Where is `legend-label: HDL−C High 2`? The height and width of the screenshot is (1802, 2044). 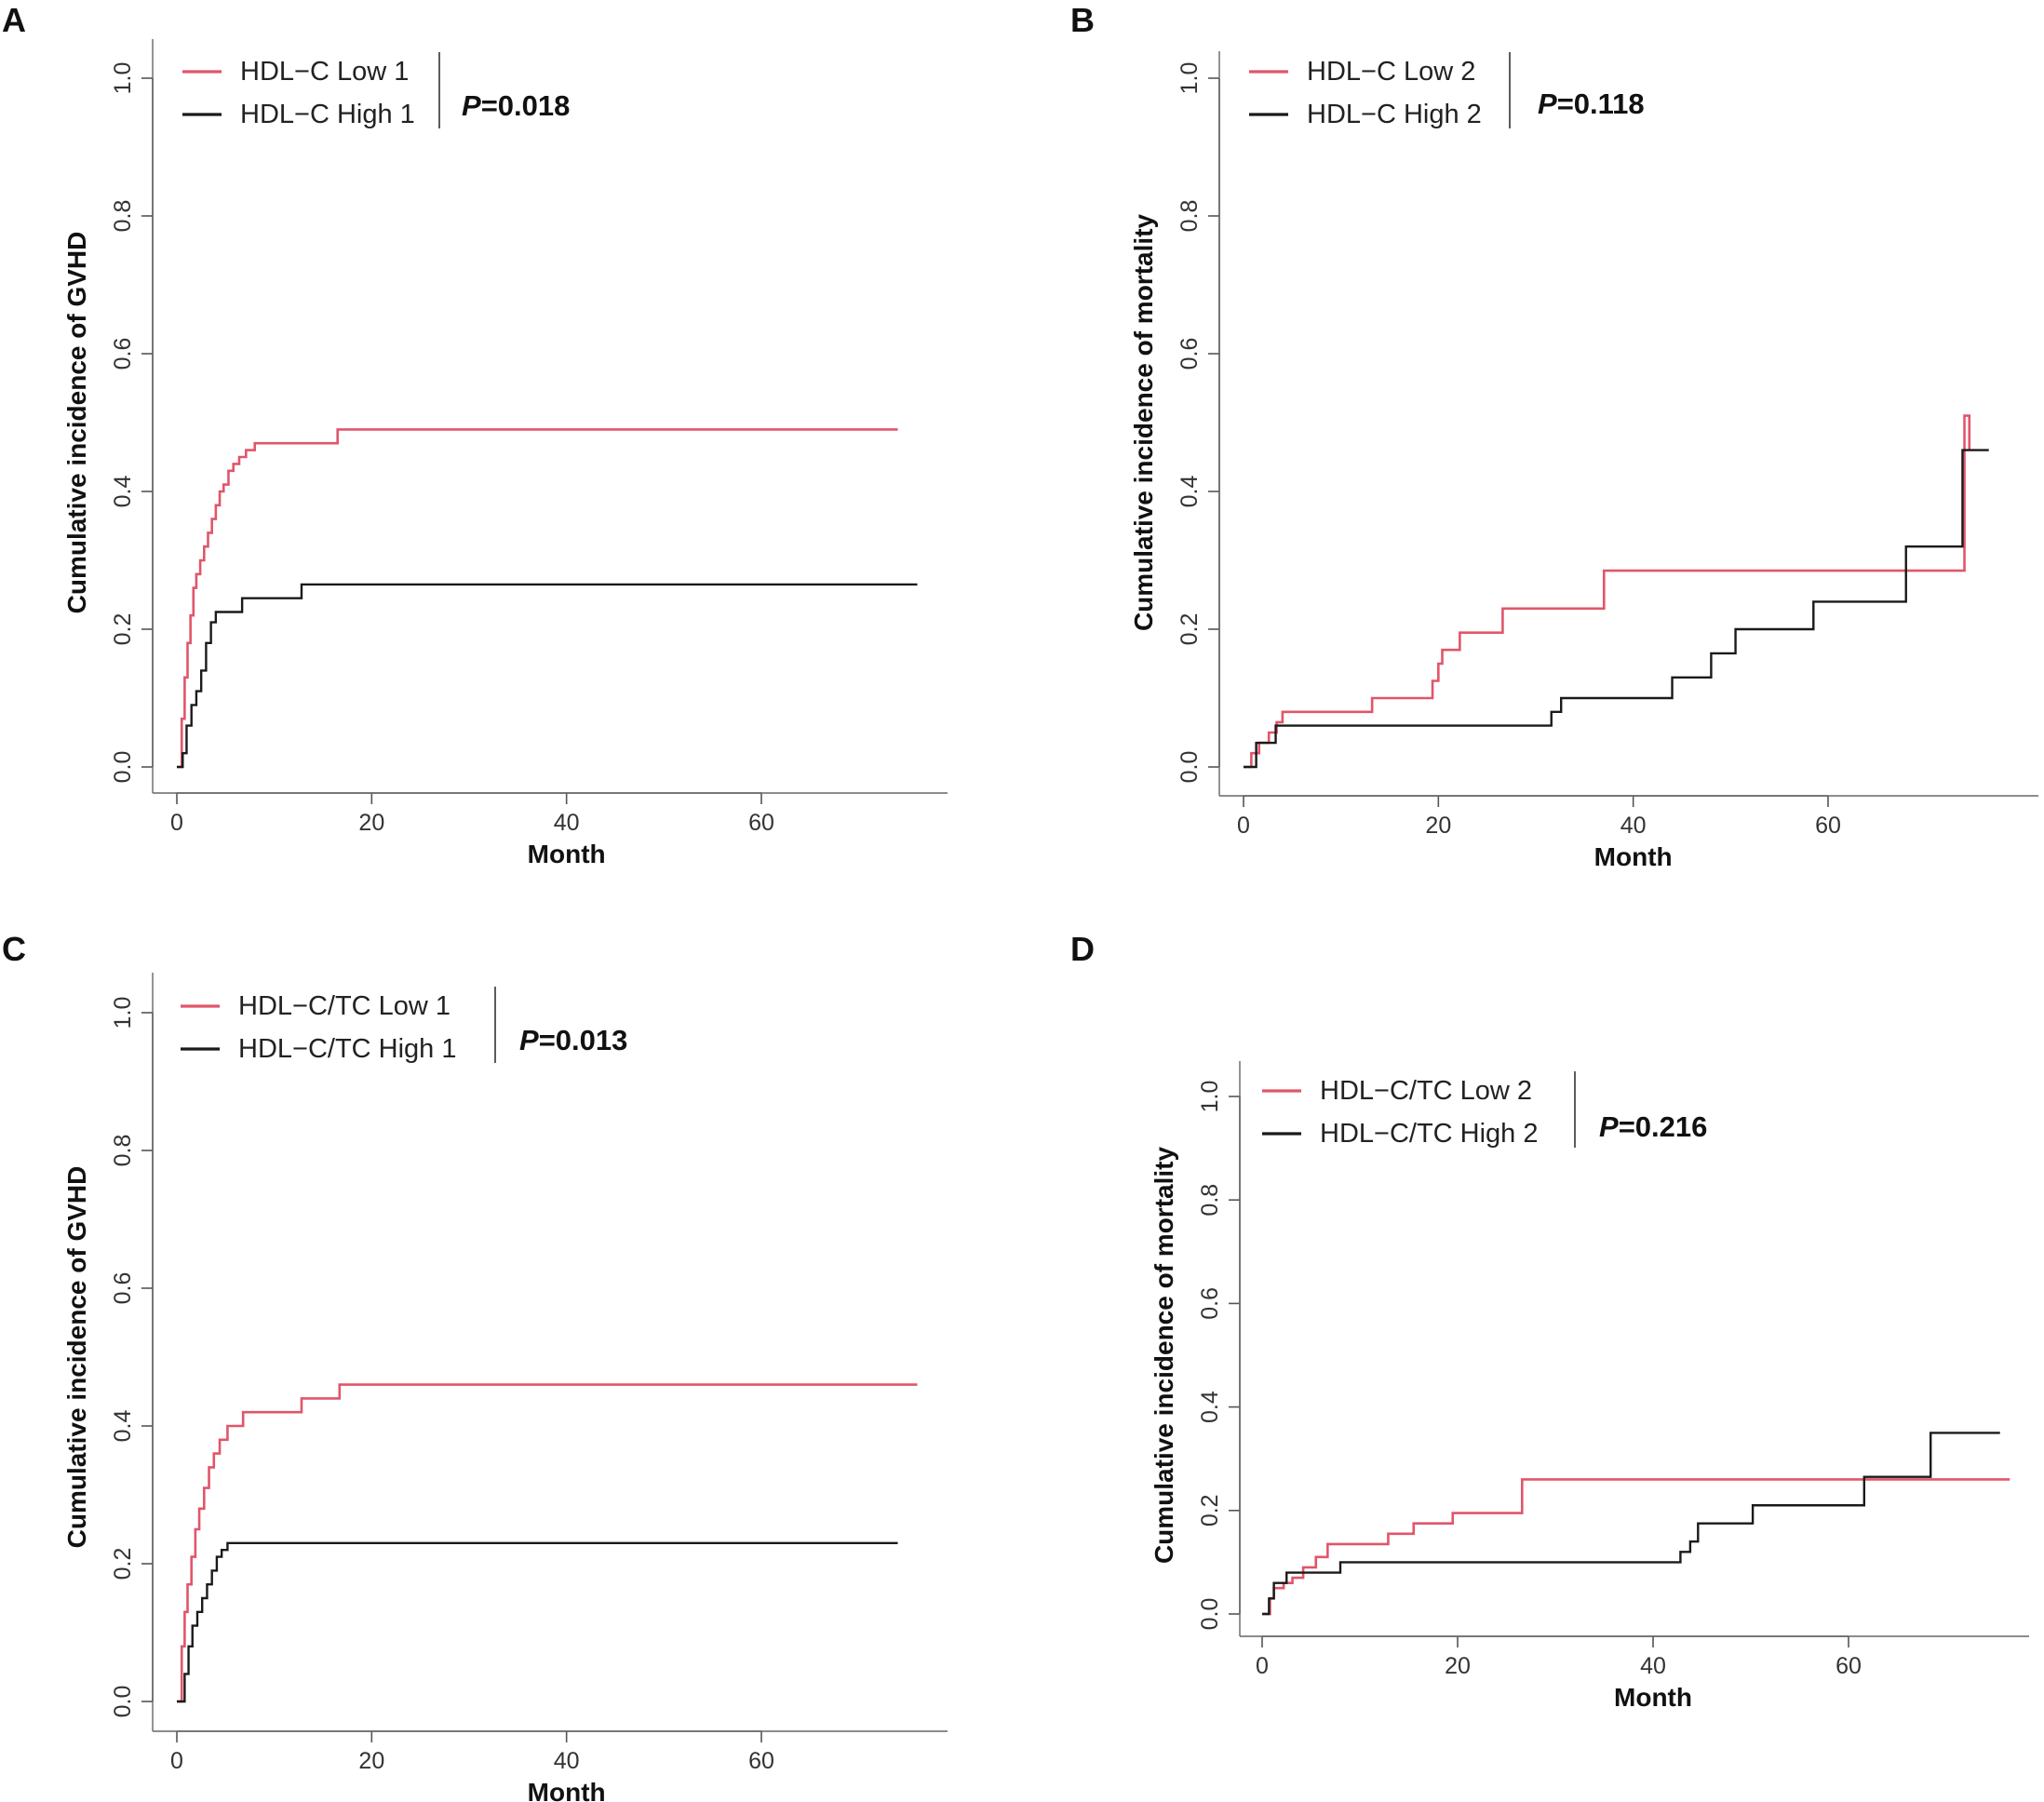
legend-label: HDL−C High 2 is located at coordinates (1394, 114).